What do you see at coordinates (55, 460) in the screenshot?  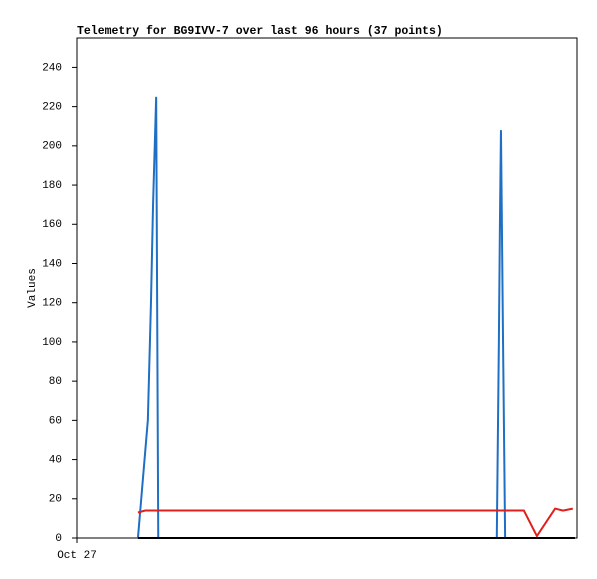 I see `y-tick-label: 40` at bounding box center [55, 460].